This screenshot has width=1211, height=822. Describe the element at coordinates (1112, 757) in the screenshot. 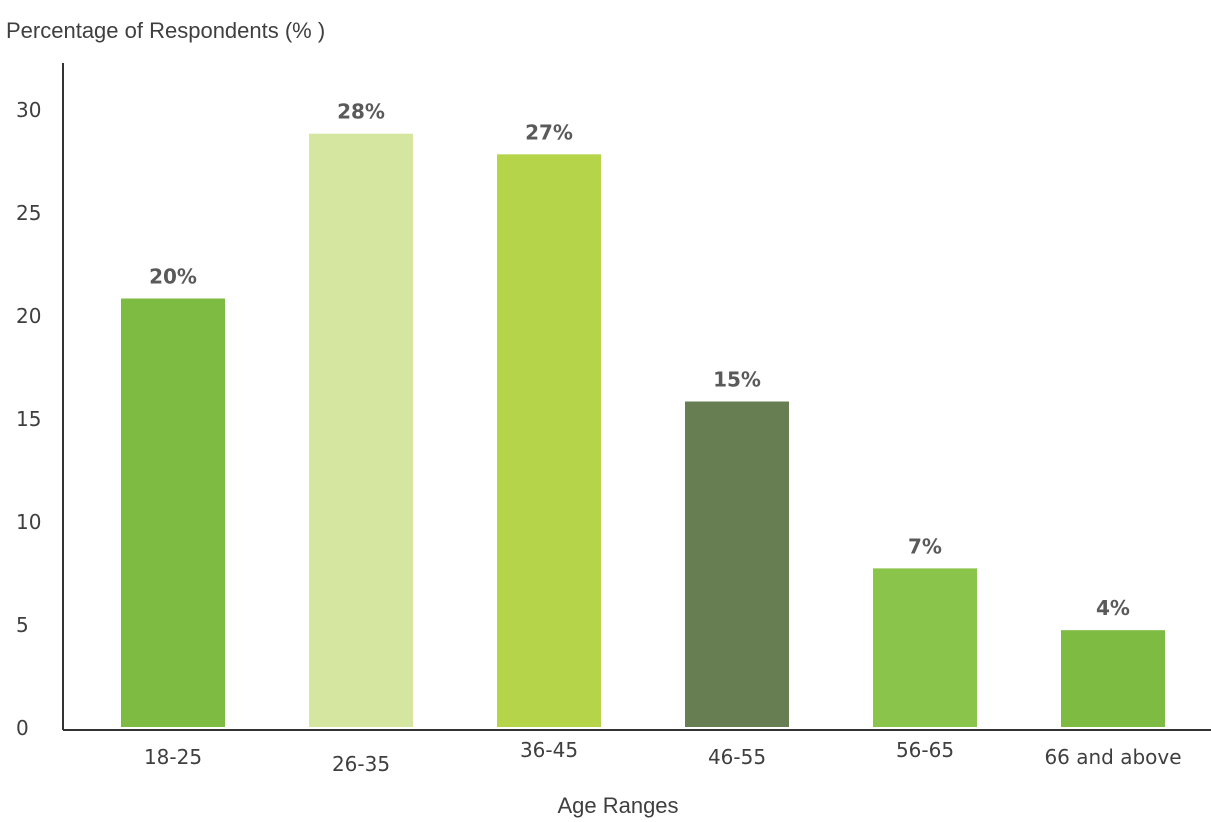

I see `x-tick-label: 66 and above` at that location.